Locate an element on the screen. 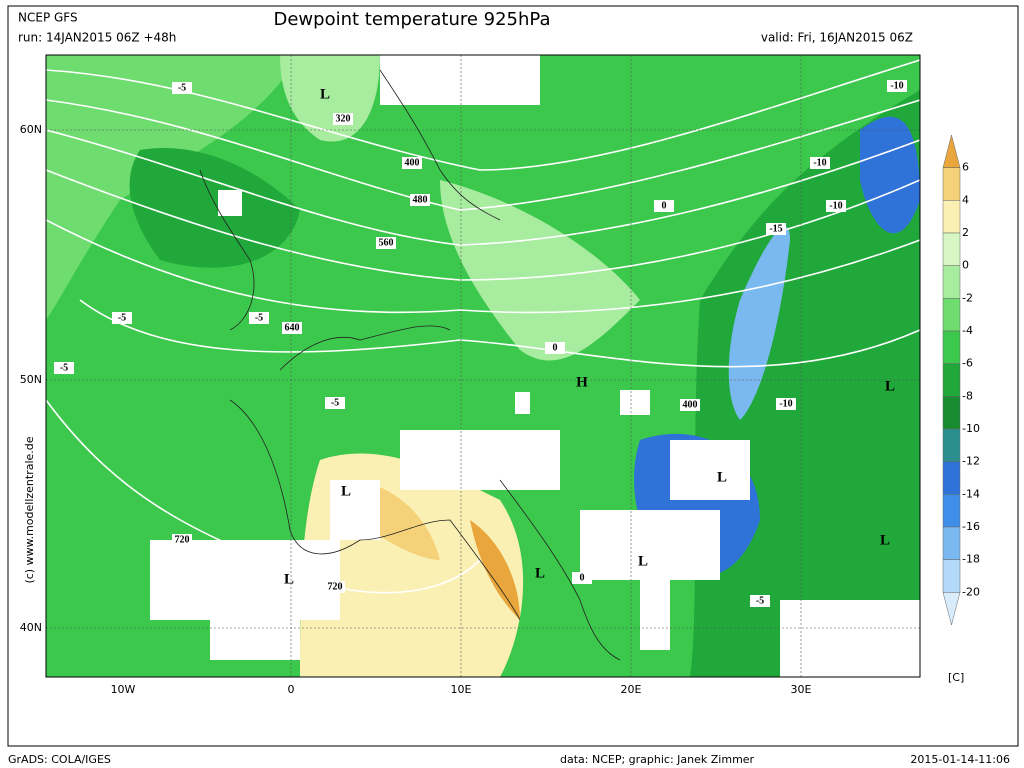 The image size is (1024, 768). contour-label: 560 is located at coordinates (386, 242).